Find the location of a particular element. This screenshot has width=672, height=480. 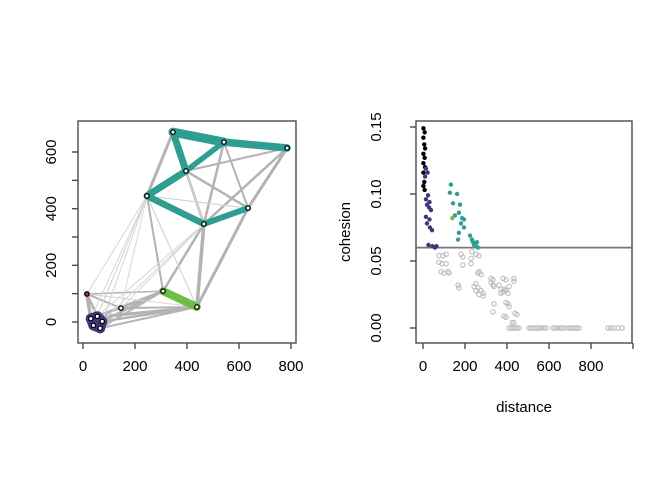

cohesion-axis-title: cohesion is located at coordinates (345, 232).